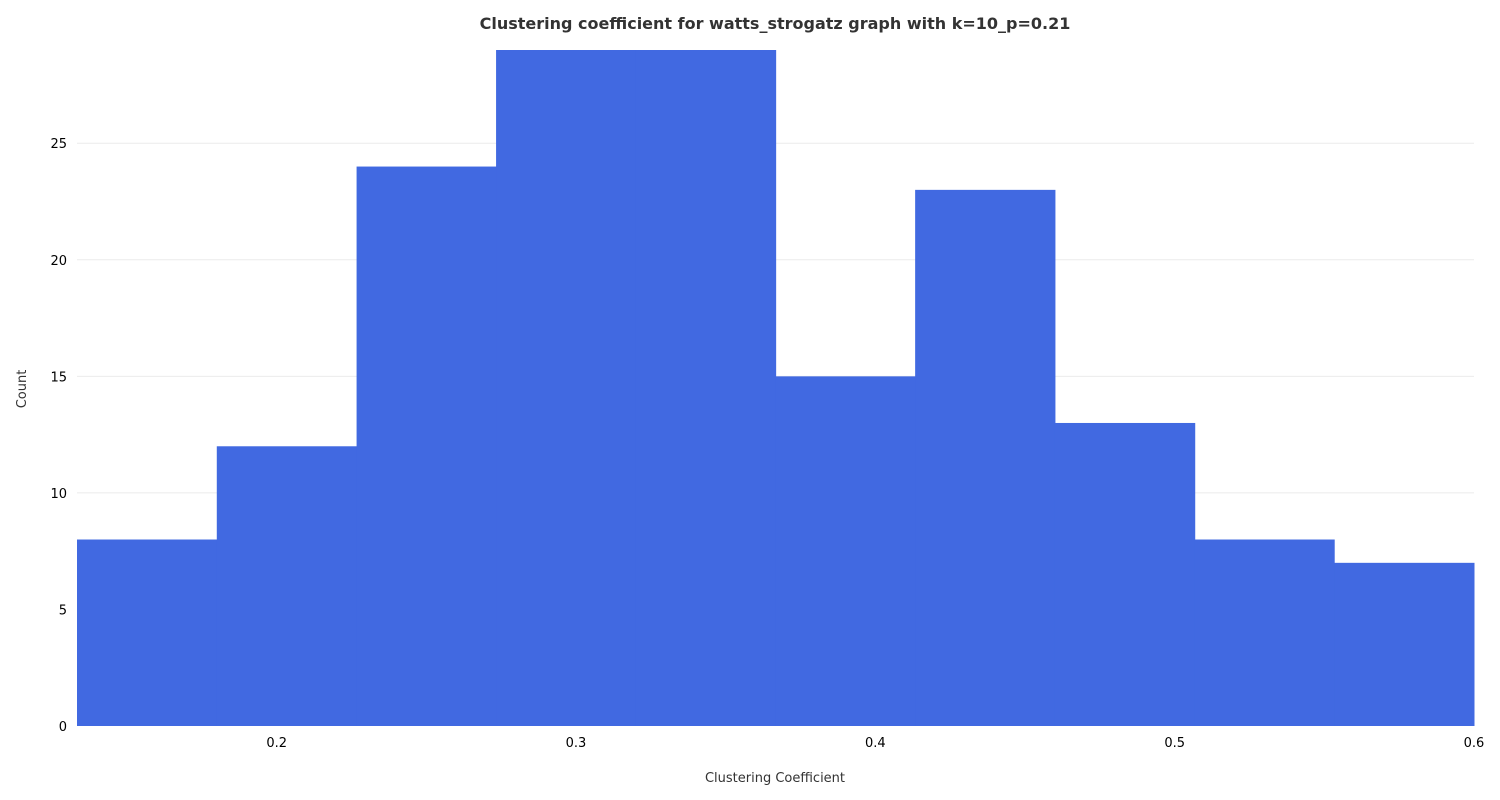 This screenshot has height=800, width=1500. I want to click on x-tick-label: 0.3, so click(576, 743).